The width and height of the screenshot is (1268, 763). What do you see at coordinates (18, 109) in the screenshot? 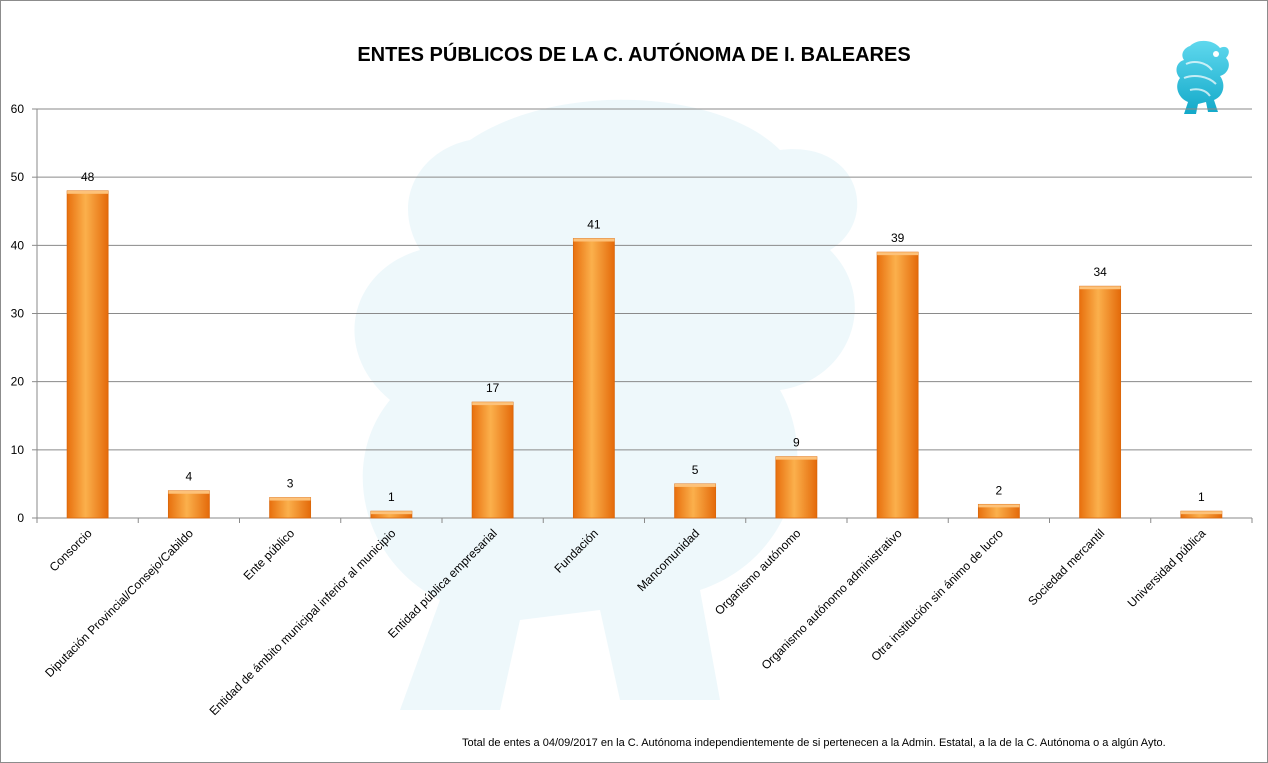
I see `y-tick-label: 60` at bounding box center [18, 109].